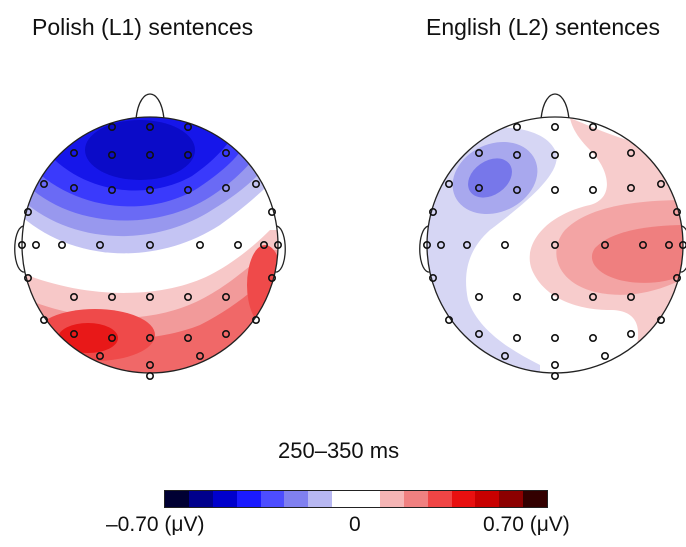  I want to click on colorbar-max-label: 0.70 (μV), so click(526, 524).